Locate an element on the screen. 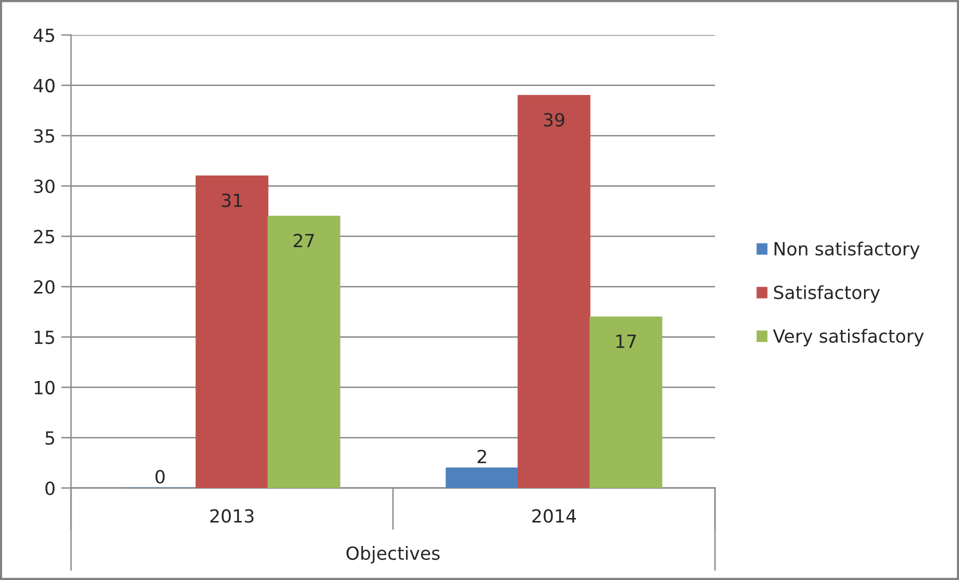  y-tick-label: 45 is located at coordinates (44, 35).